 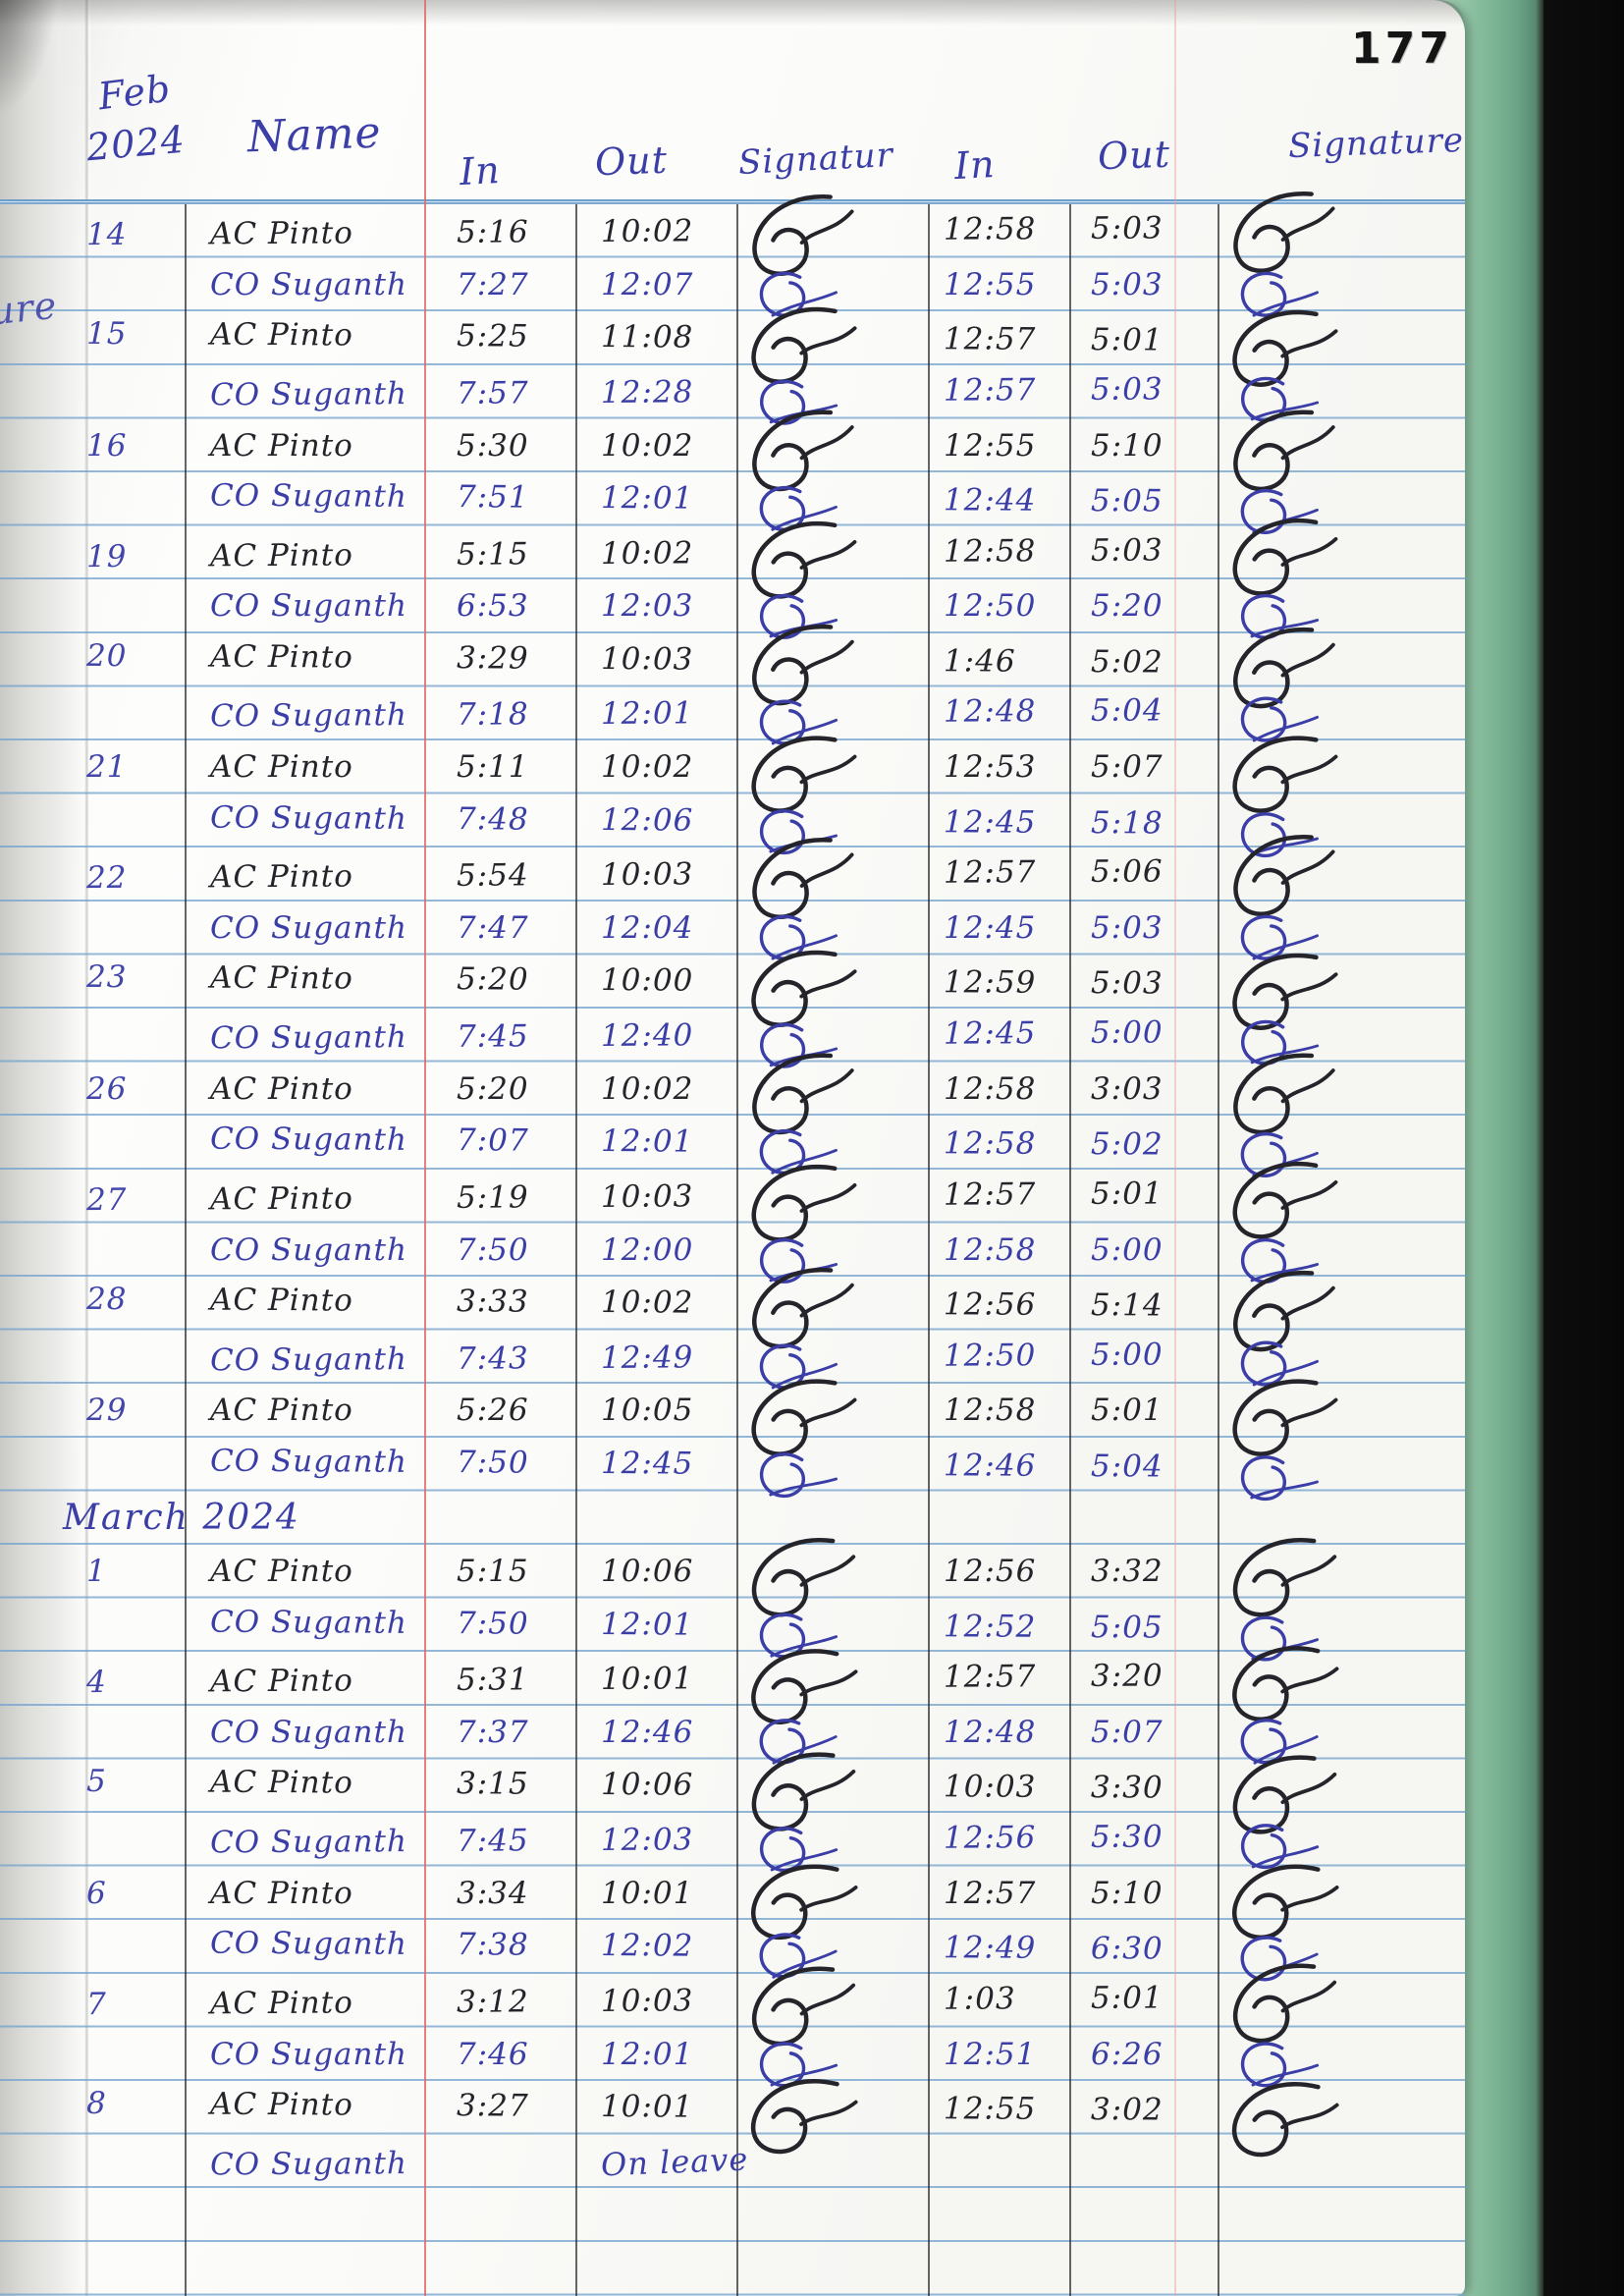 What do you see at coordinates (752, 609) in the screenshot?
I see `register-row: CO Suganth 6:53 12:03 12:50 5:20` at bounding box center [752, 609].